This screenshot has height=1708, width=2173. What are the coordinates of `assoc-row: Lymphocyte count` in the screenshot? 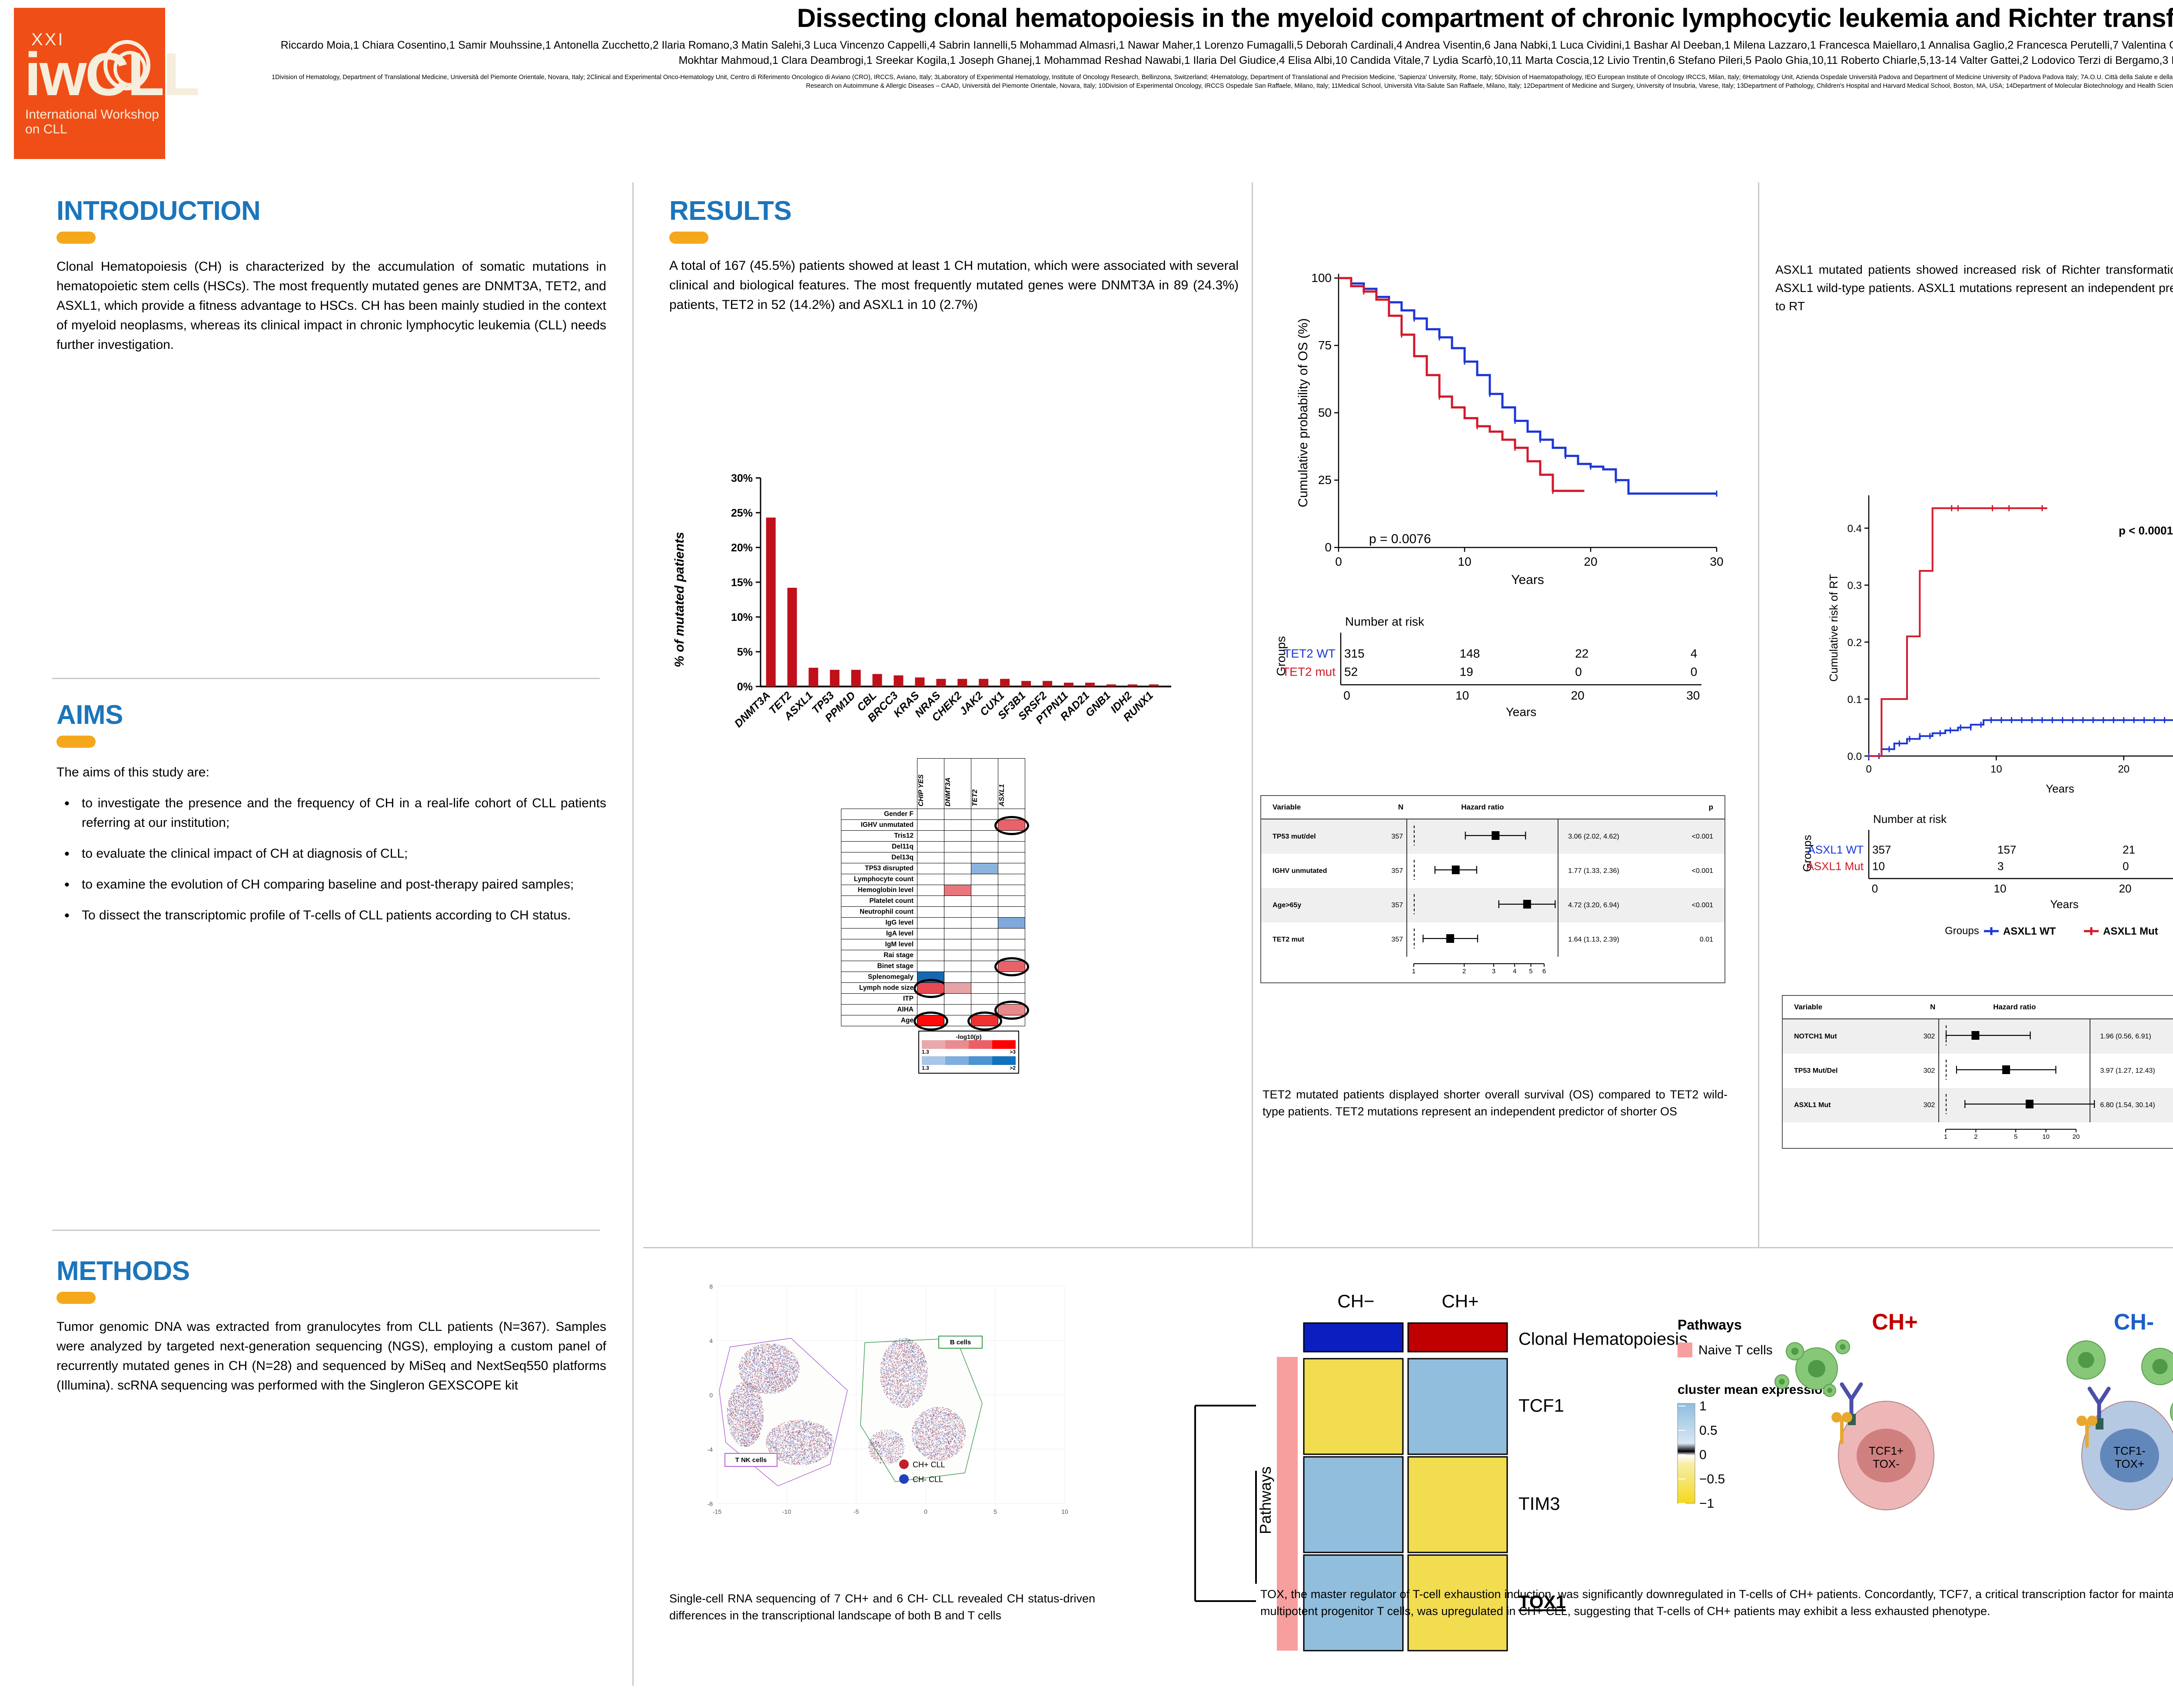 It's located at (933, 879).